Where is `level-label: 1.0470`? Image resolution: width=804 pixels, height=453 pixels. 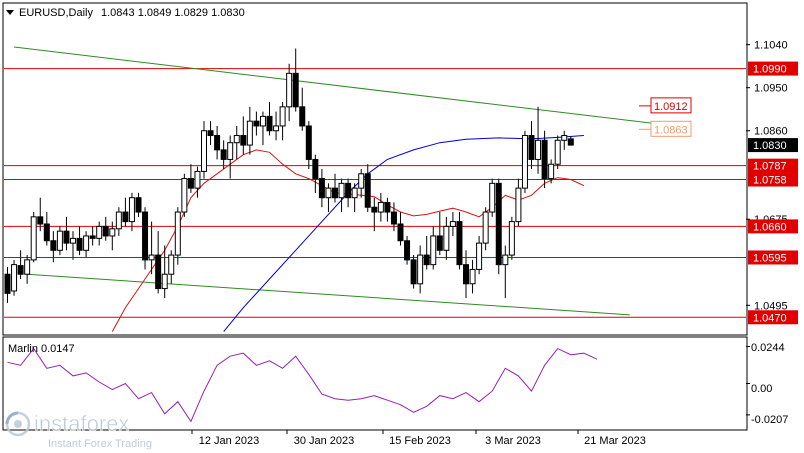
level-label: 1.0470 is located at coordinates (770, 318).